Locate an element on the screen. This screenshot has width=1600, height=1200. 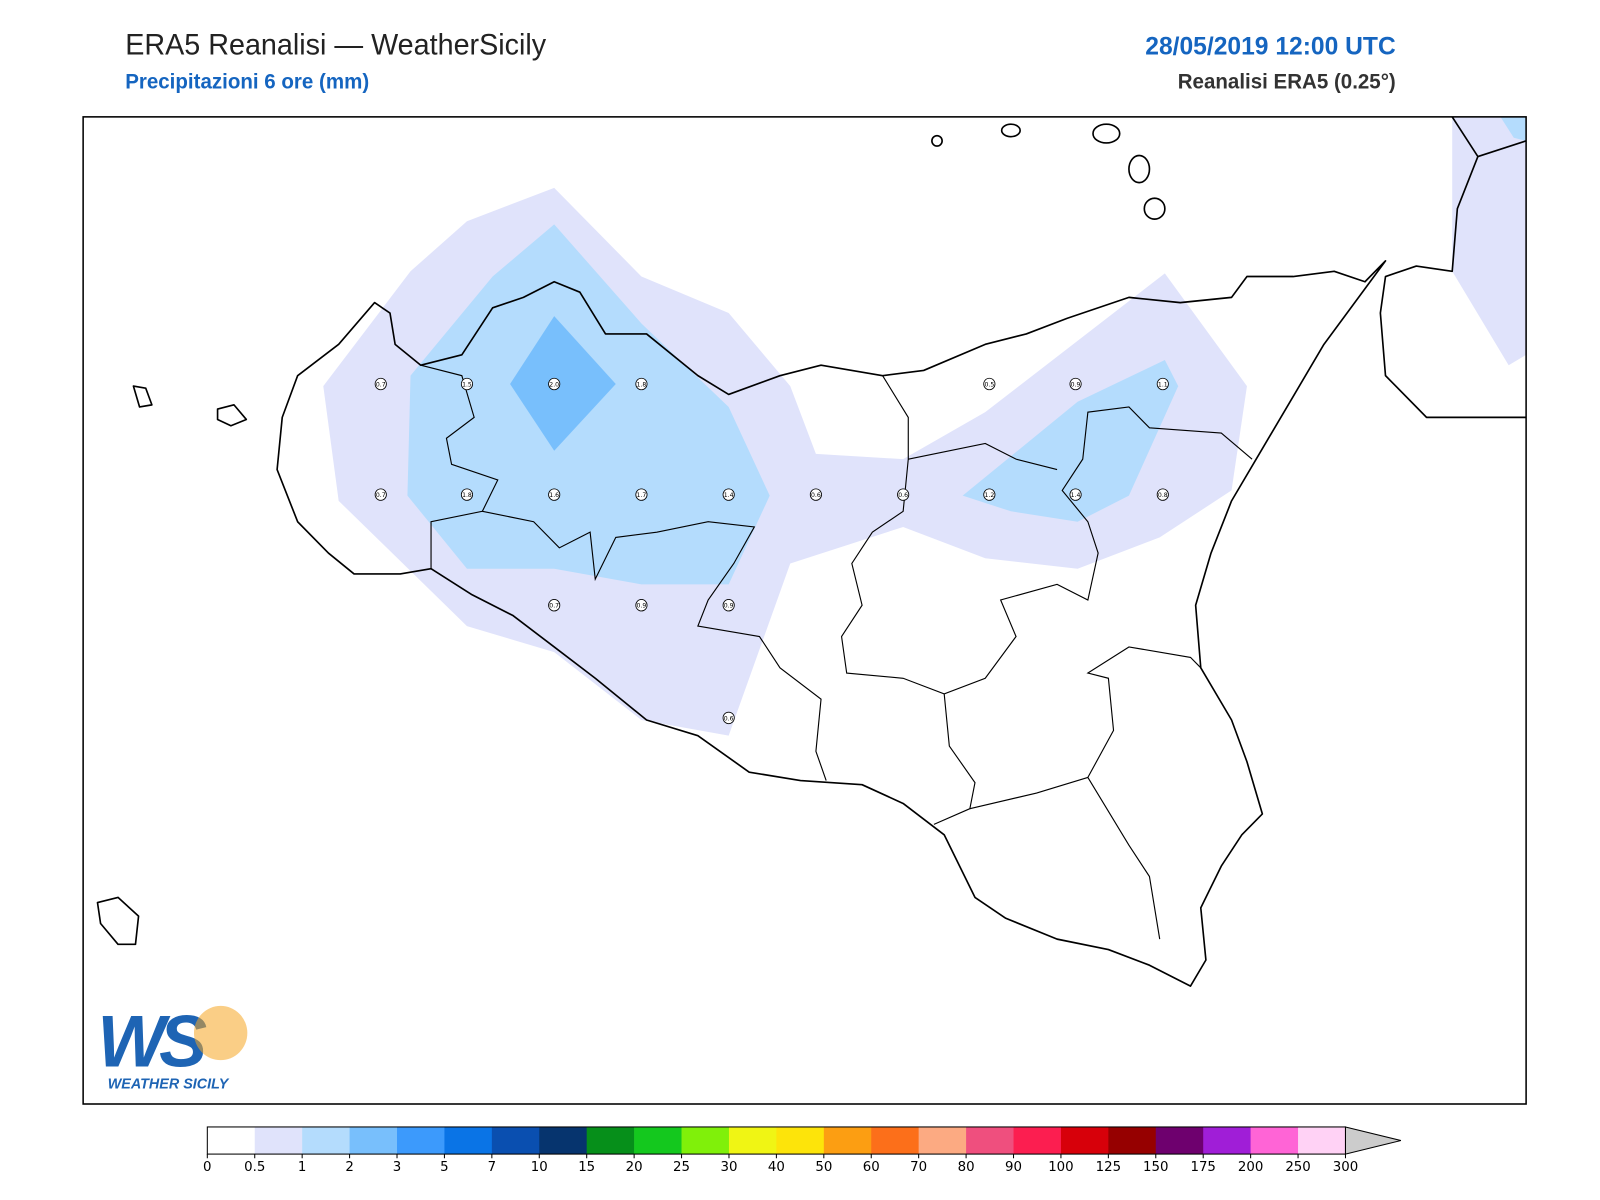
colorbar-tick-label: 80 is located at coordinates (966, 1167).